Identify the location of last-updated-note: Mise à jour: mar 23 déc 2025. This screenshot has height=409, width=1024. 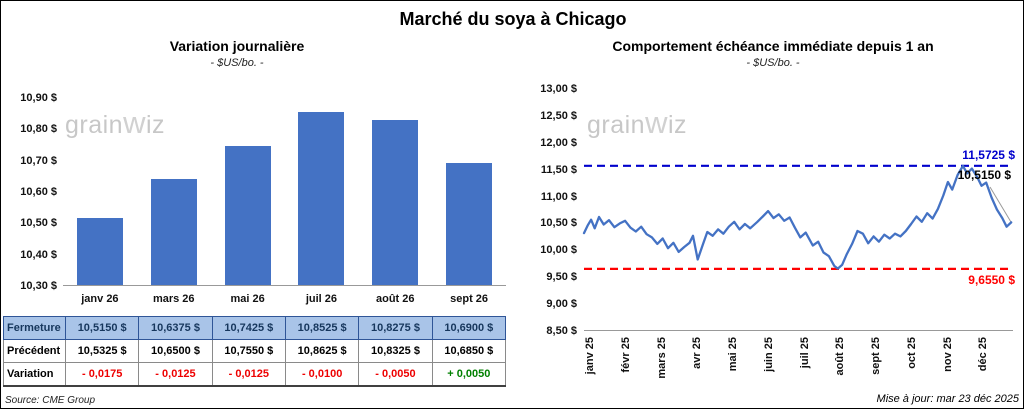
(947, 399).